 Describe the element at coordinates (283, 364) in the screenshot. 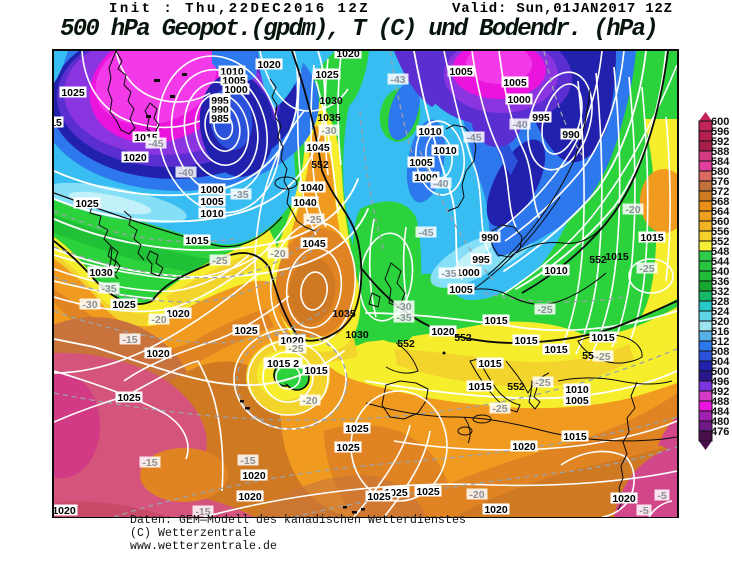

I see `svg-text: 1015 2` at that location.